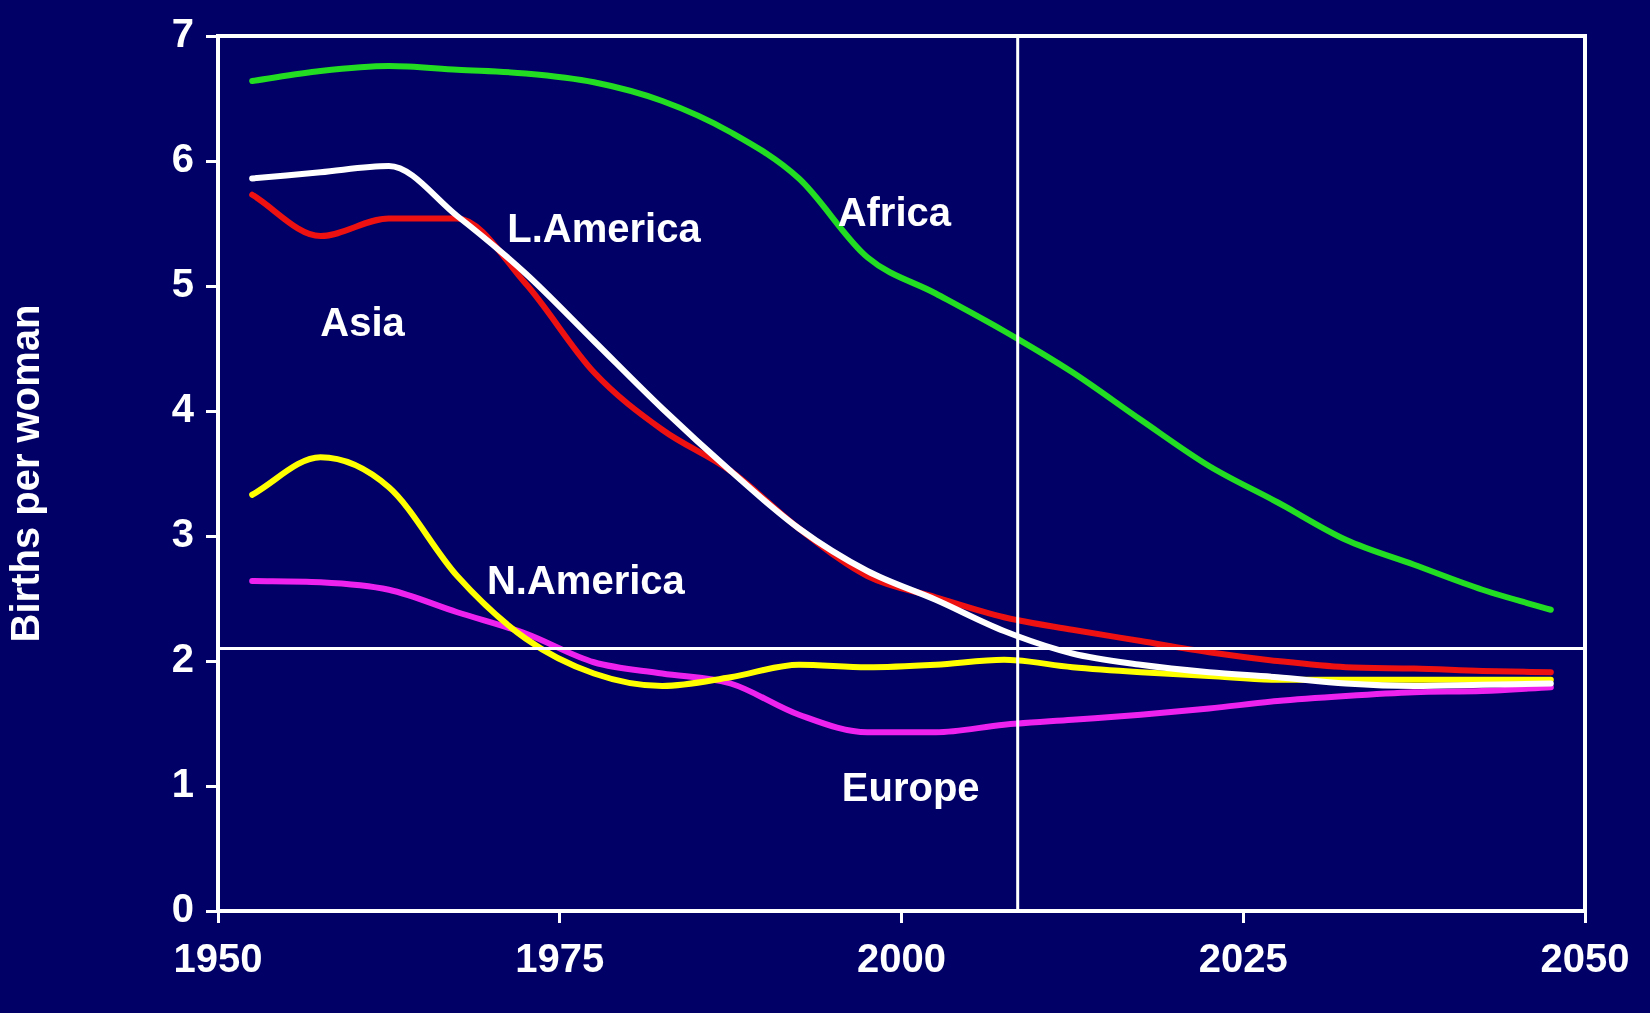  I want to click on x-tick-label: 2050, so click(1585, 958).